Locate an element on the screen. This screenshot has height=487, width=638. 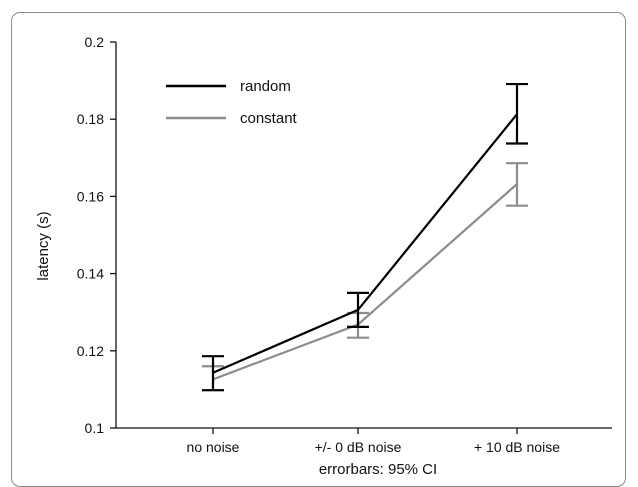
x-ticks: no noise +/- 0 dB noise + 10 dB noise is located at coordinates (374, 441).